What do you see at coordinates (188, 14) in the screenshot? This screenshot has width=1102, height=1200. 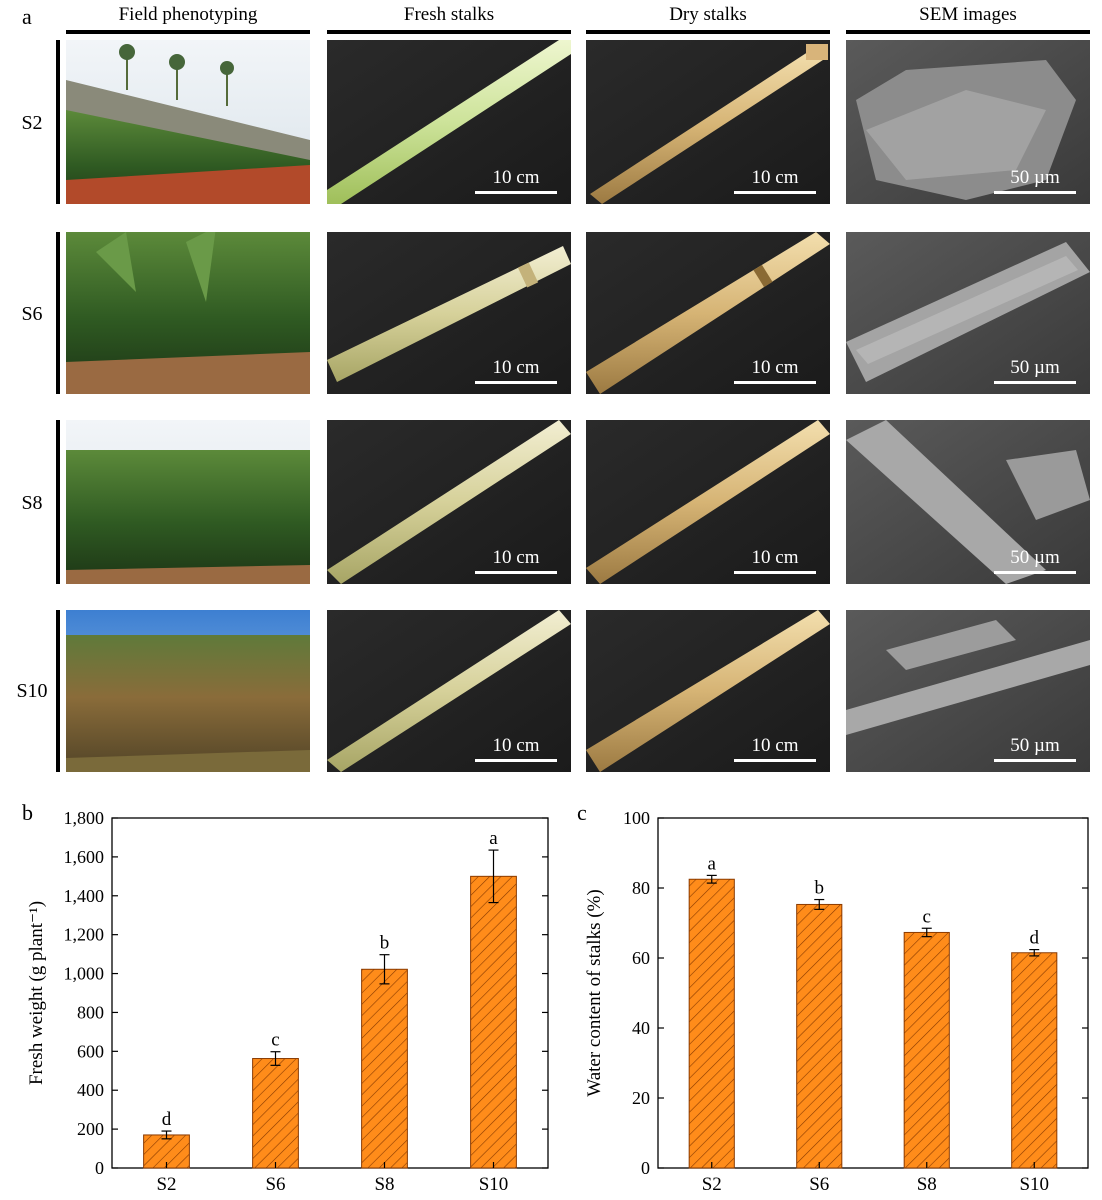 I see `column-header-field: Field phenotyping` at bounding box center [188, 14].